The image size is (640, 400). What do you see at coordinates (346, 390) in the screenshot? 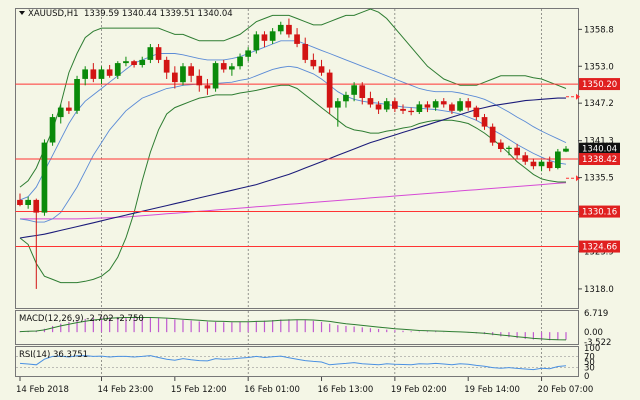
I see `time-tick-label: 16 Feb 13:00` at bounding box center [346, 390].